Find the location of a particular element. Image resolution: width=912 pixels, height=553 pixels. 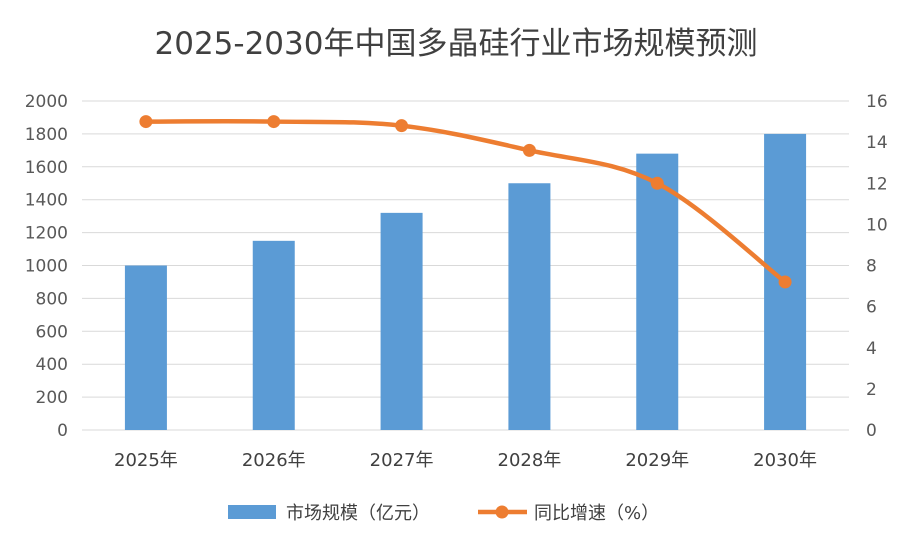

legend-label-line: 同比增速（%） is located at coordinates (596, 513).